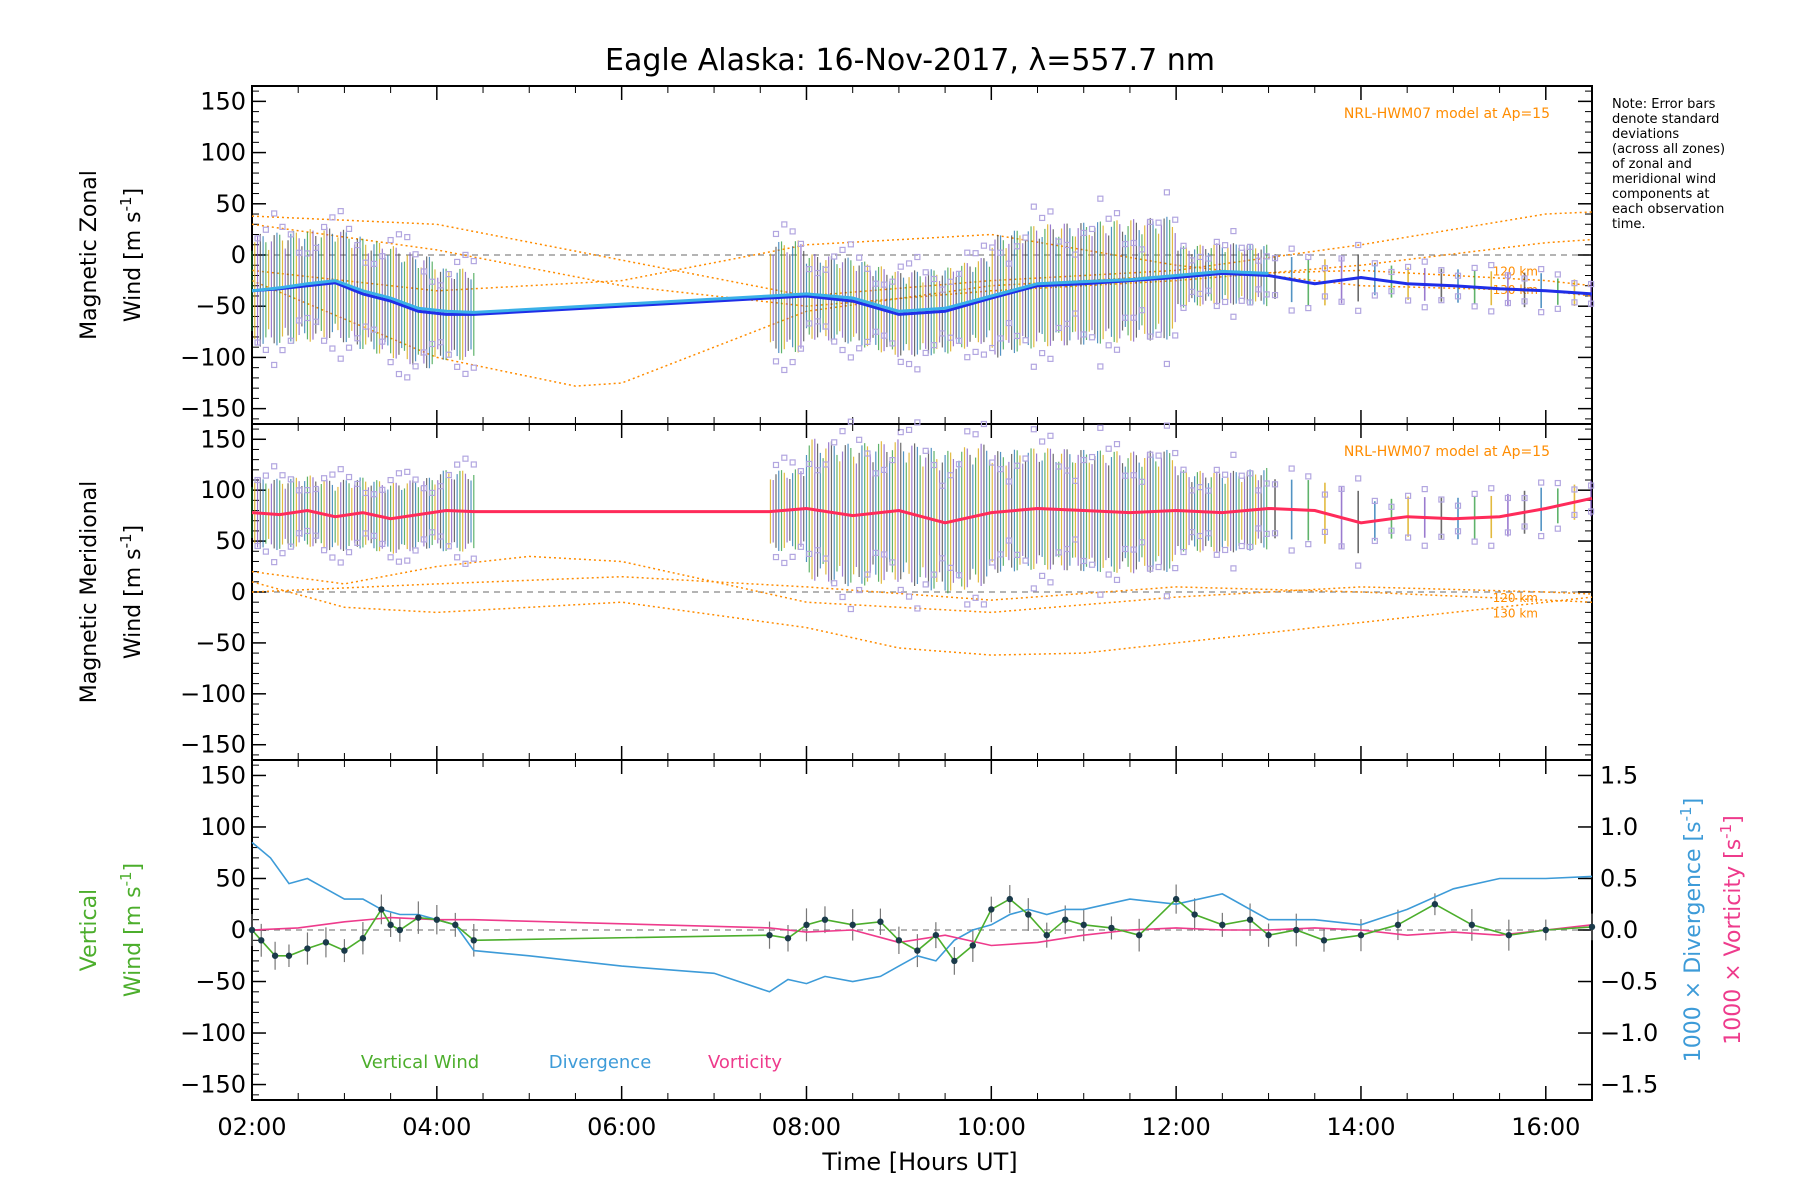  I want to click on y2-label-text: 1000 × Divergence [s, so click(1693, 941).